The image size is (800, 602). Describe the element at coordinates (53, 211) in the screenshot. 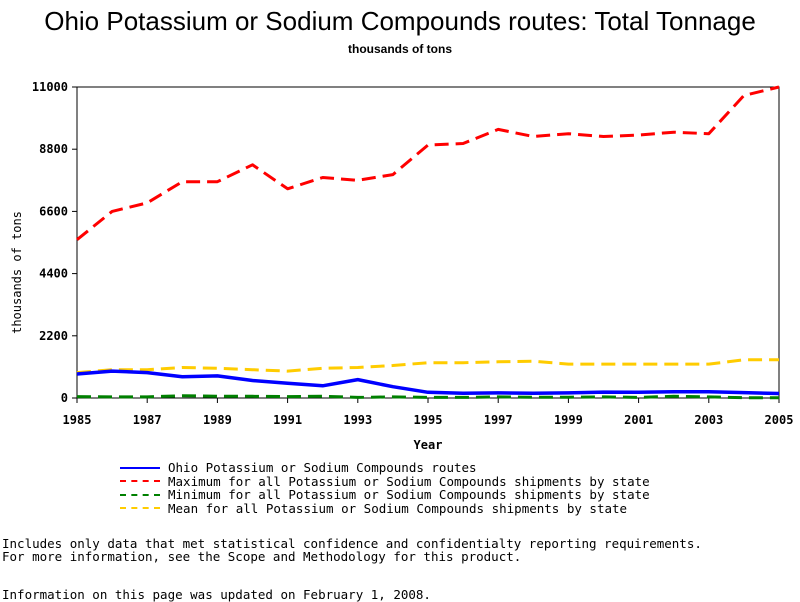

I see `y-tick-label-3: 6600` at that location.